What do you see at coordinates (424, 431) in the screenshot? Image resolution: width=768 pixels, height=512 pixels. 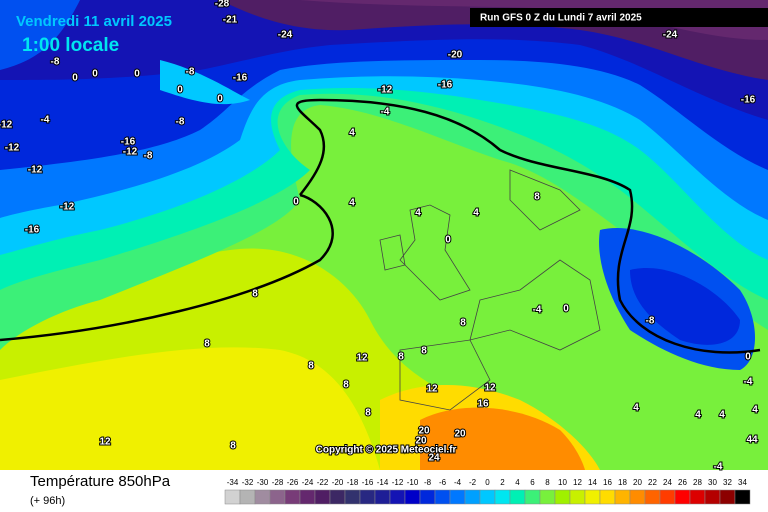 I see `contour-label: 20` at bounding box center [424, 431].